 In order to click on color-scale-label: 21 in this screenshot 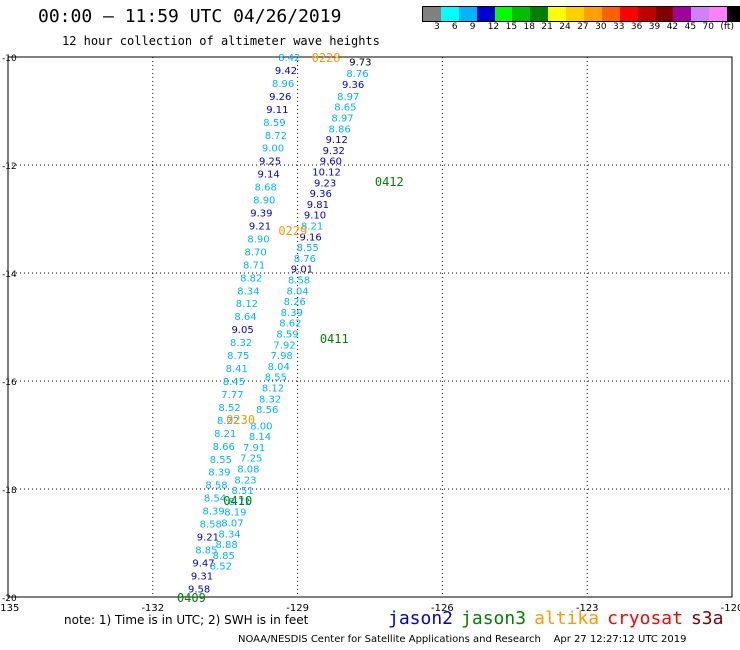, I will do `click(547, 27)`.